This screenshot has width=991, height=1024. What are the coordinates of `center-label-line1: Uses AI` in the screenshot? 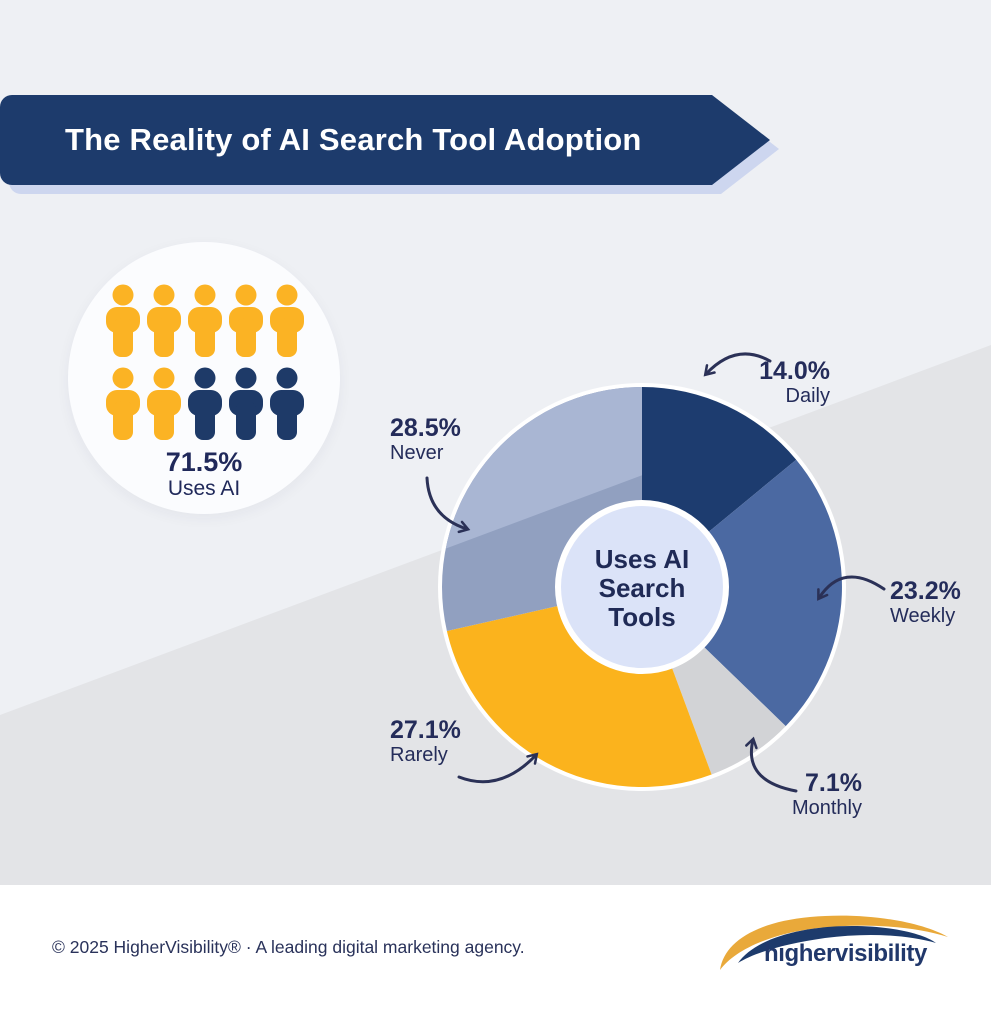 It's located at (642, 559).